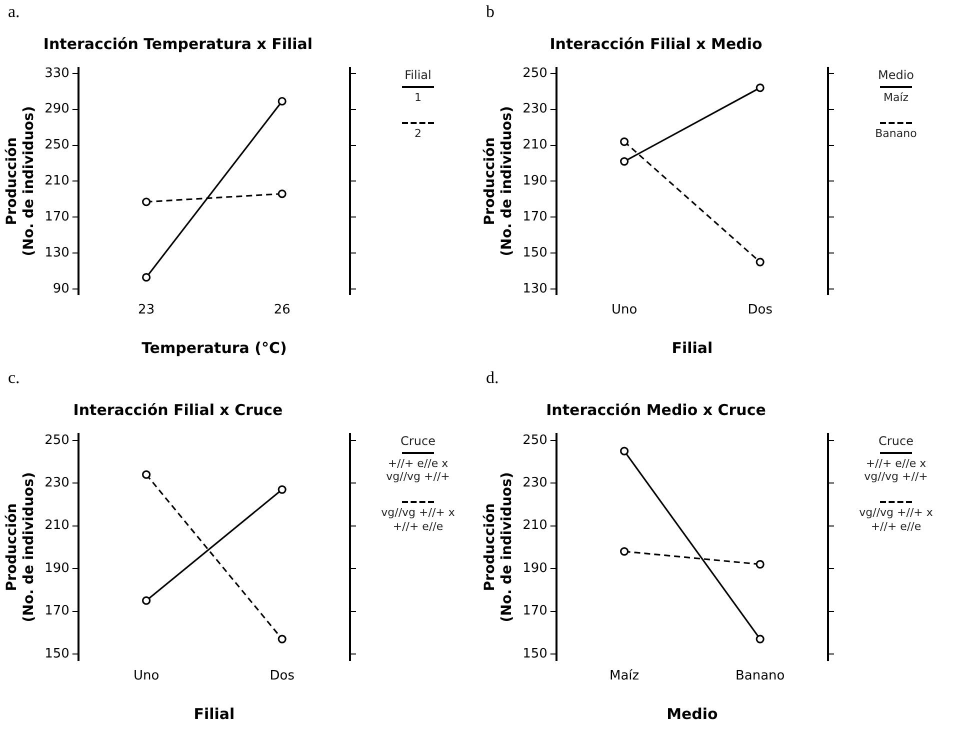 The height and width of the screenshot is (732, 956). Describe the element at coordinates (178, 43) in the screenshot. I see `chart-title: Interacción Temperatura x Filial` at that location.